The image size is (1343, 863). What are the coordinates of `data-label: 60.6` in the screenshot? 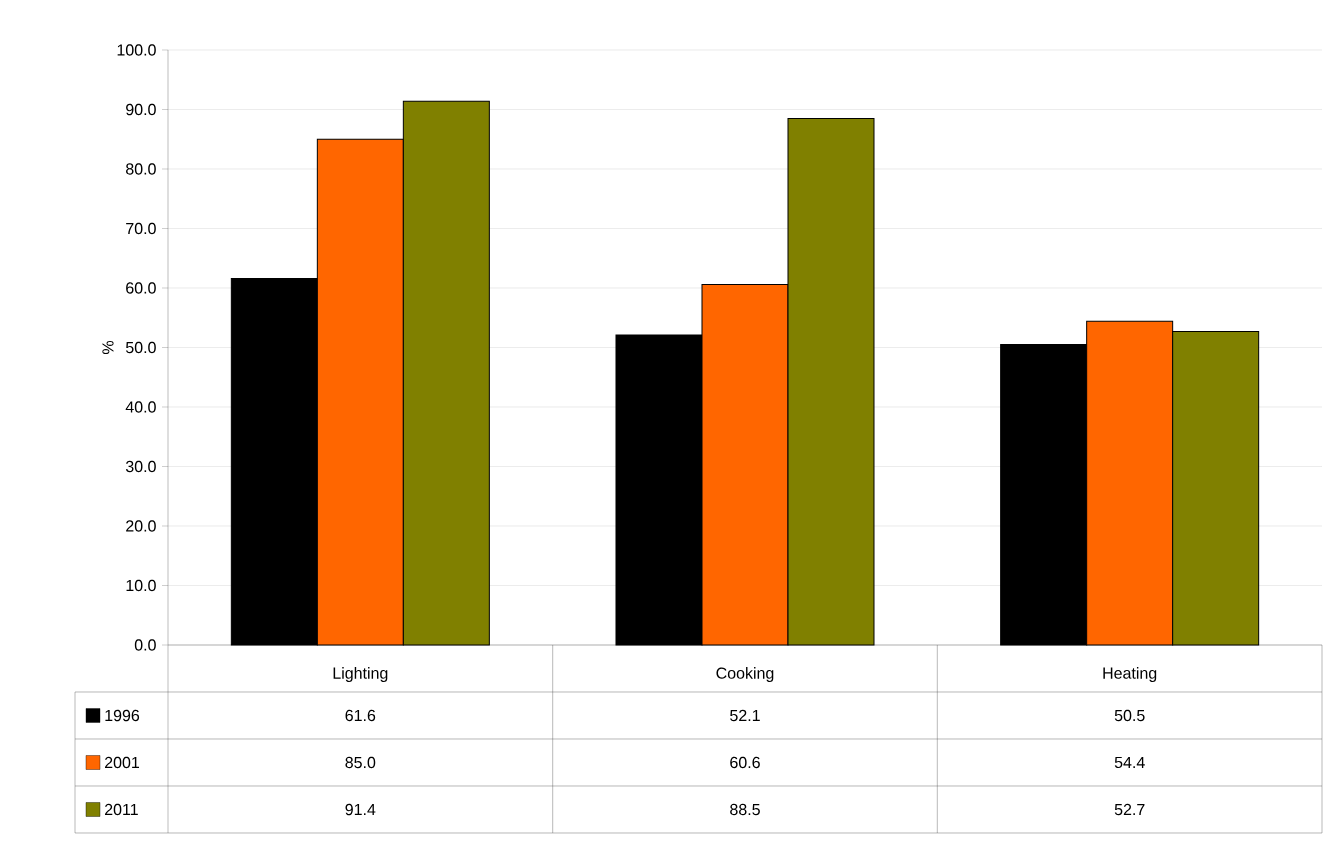 It's located at (745, 762).